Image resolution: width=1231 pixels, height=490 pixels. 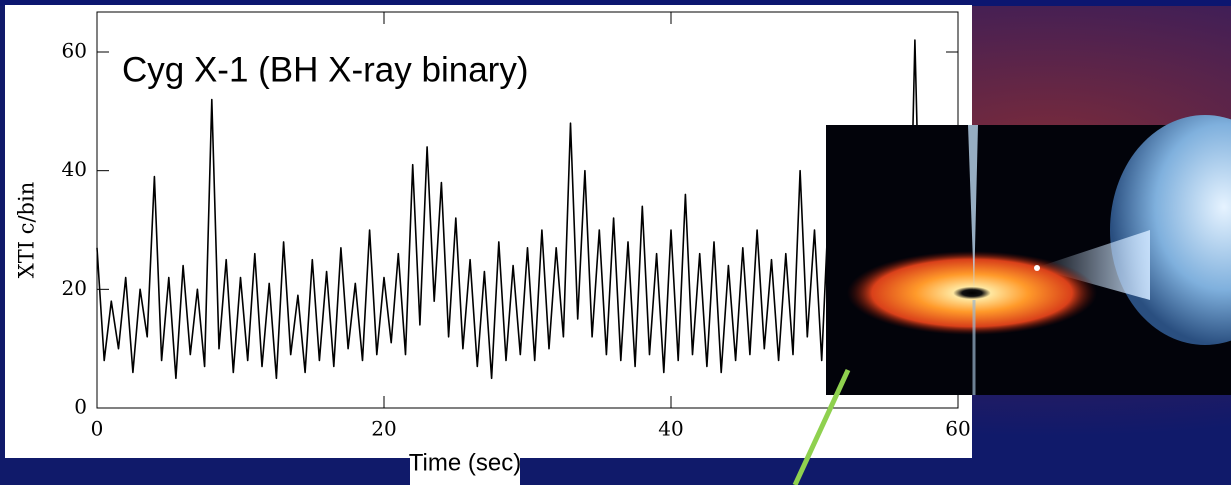 I want to click on x-tick-label: 0, so click(x=97, y=429).